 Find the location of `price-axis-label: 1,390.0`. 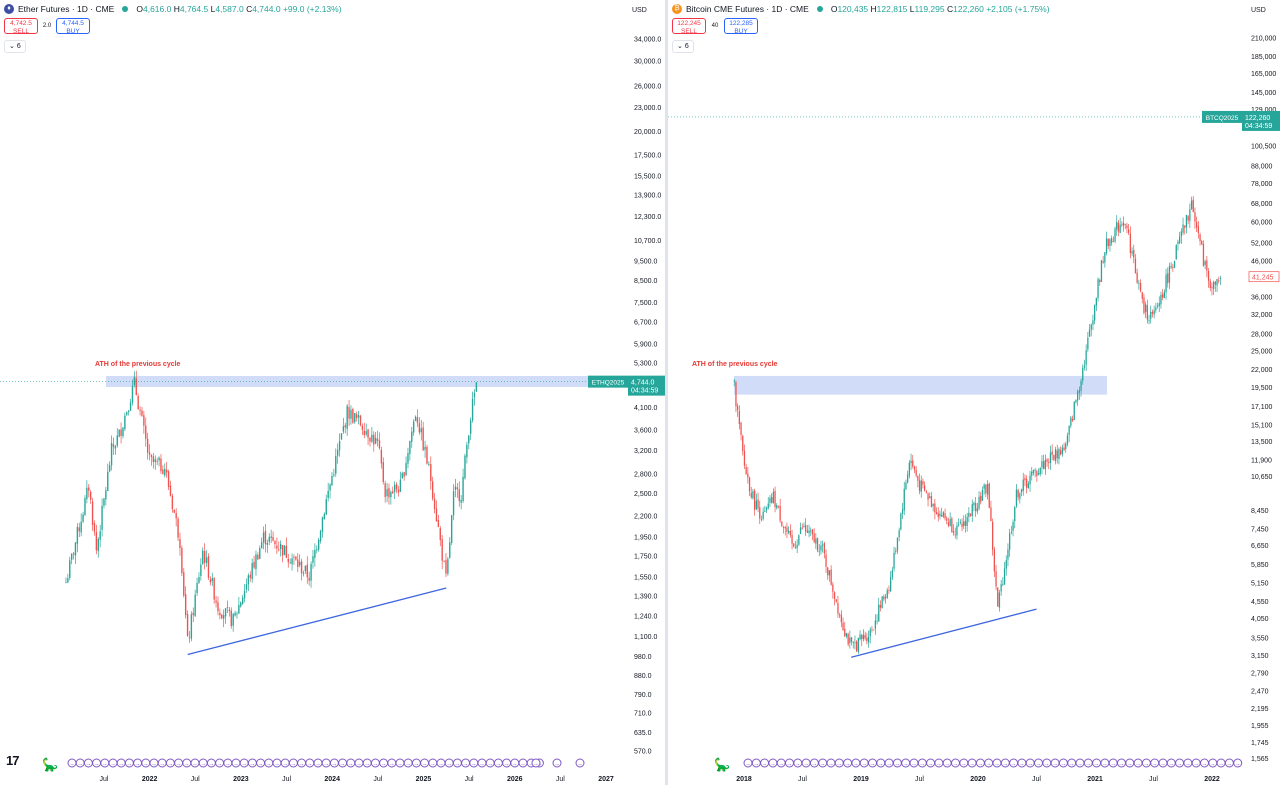

price-axis-label: 1,390.0 is located at coordinates (645, 596).